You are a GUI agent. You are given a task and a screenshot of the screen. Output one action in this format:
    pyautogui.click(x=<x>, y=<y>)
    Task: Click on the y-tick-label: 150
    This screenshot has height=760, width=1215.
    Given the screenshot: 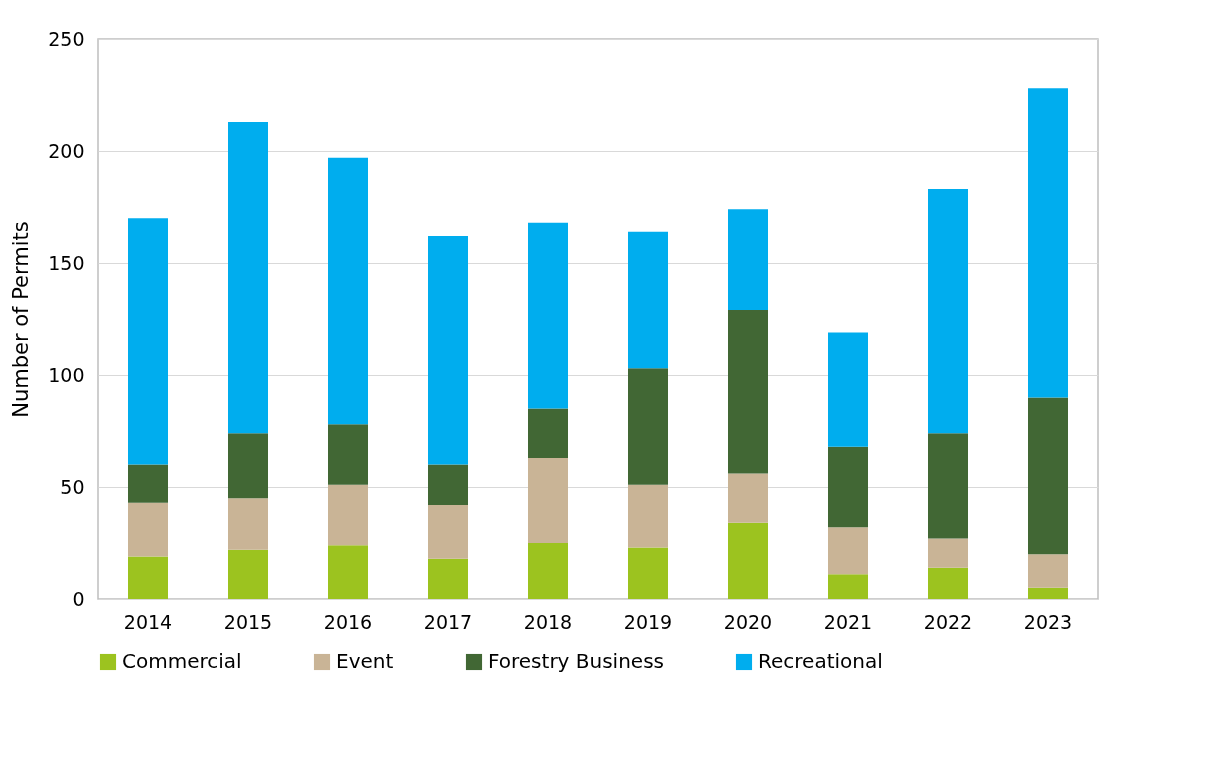 What is the action you would take?
    pyautogui.click(x=66, y=262)
    